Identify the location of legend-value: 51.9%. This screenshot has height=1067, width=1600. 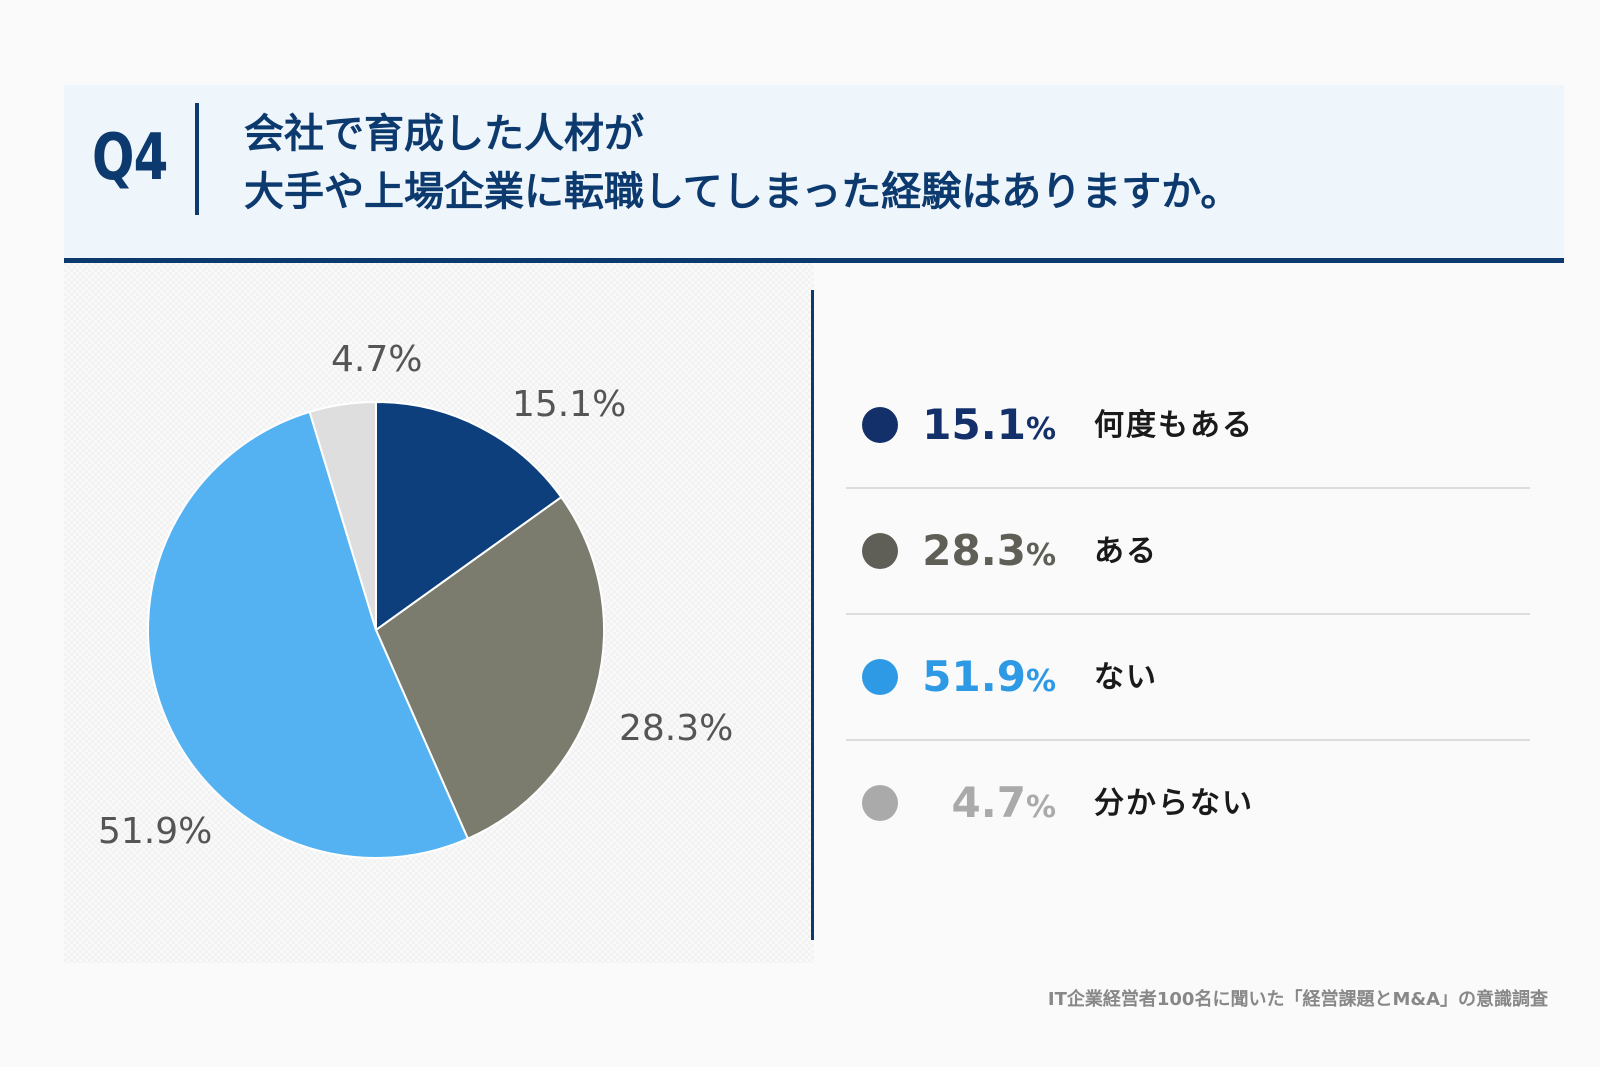
(981, 679).